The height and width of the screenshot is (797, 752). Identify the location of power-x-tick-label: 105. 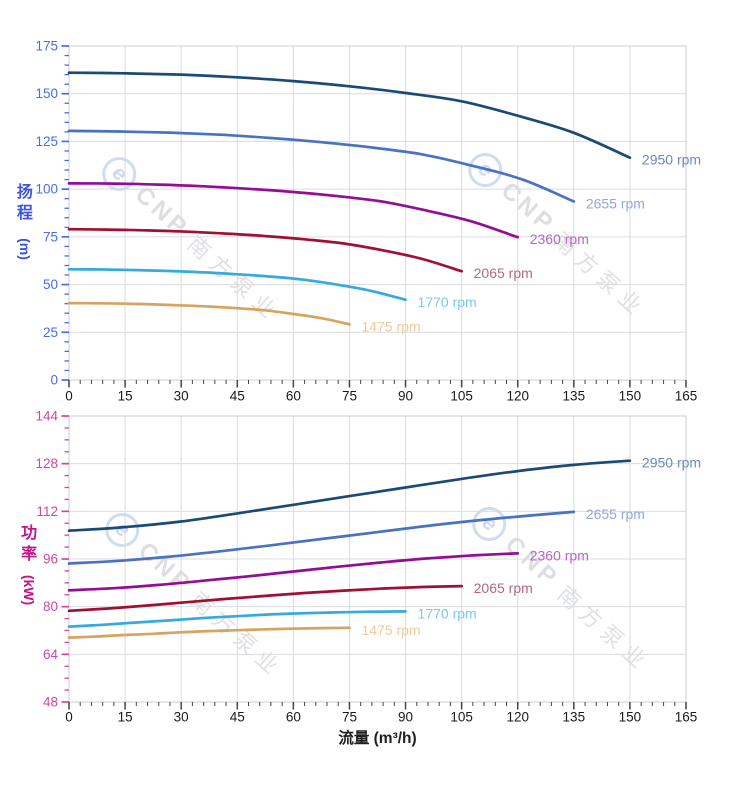
(461, 717).